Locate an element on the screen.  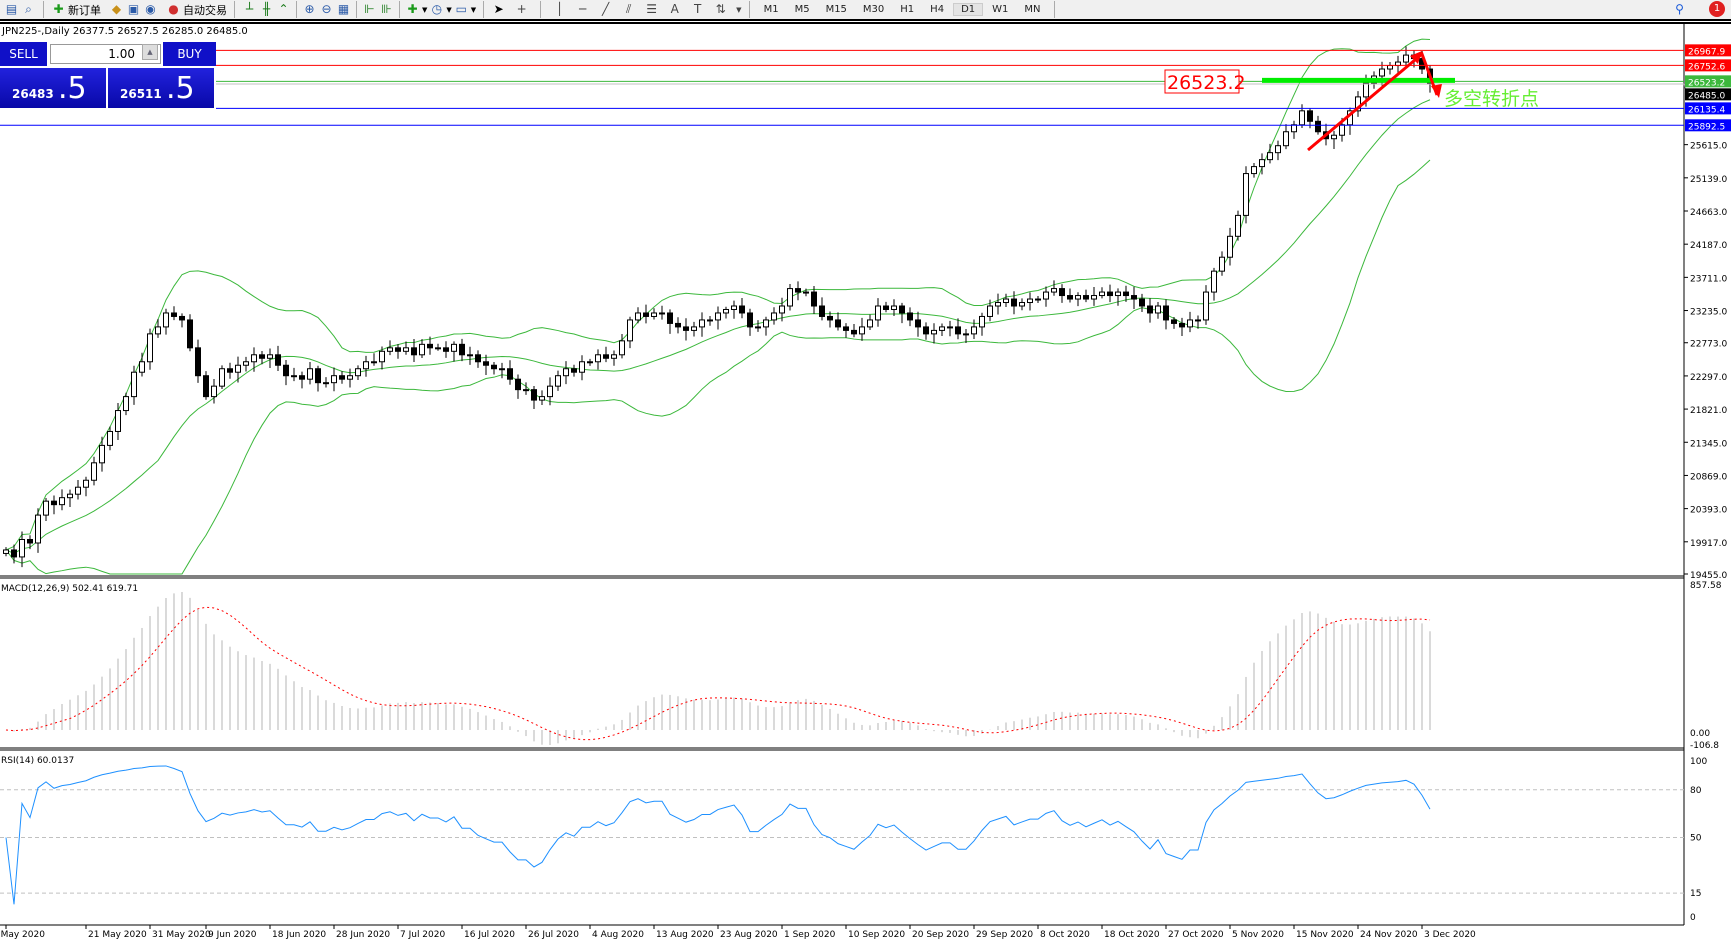
metaeditor-icon: ◆ is located at coordinates (116, 9).